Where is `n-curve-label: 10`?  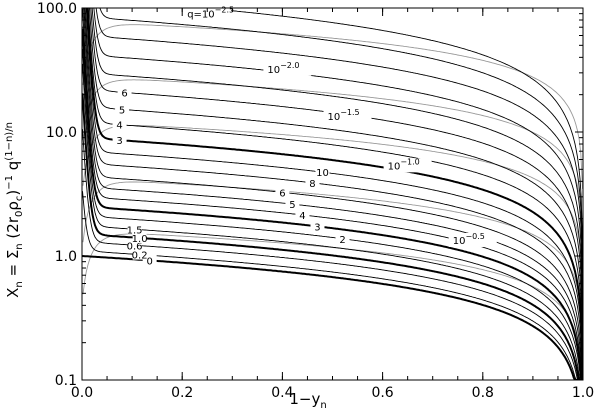 n-curve-label: 10 is located at coordinates (322, 173).